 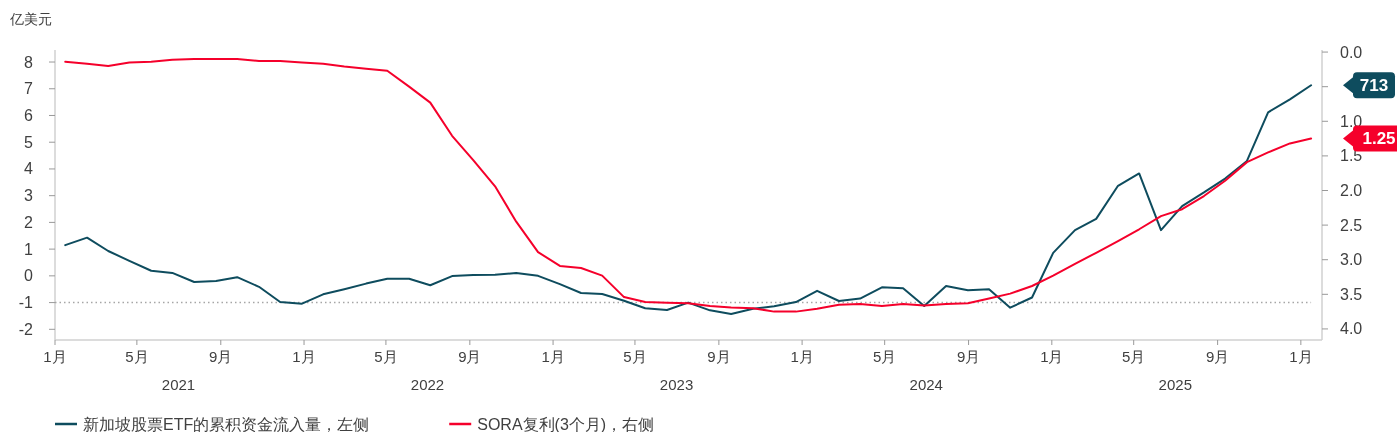 I want to click on y2-tick-label: 4.0, so click(x=1351, y=329).